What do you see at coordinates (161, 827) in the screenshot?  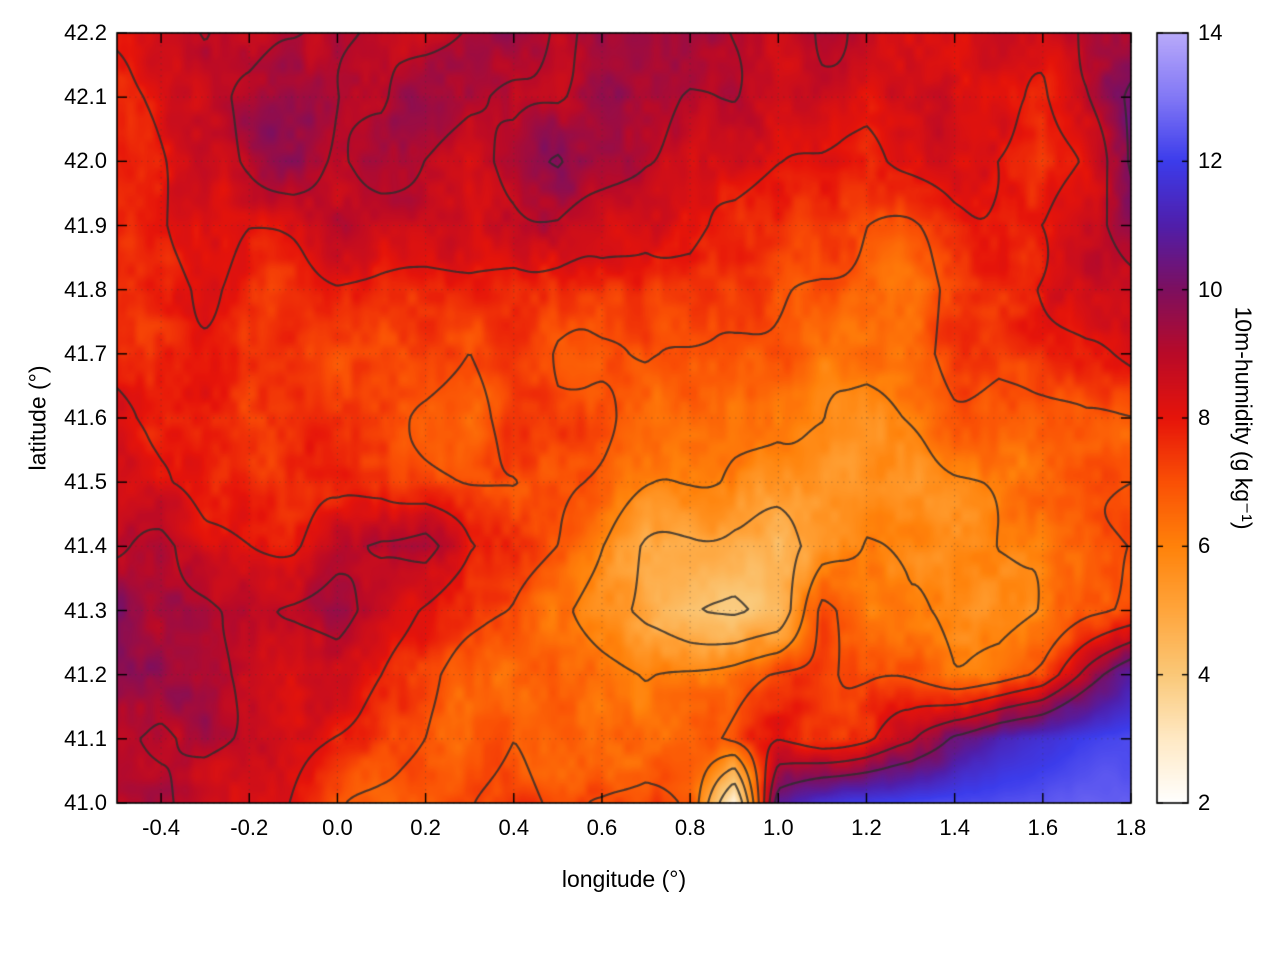 I see `x-tick-label: -0.4` at bounding box center [161, 827].